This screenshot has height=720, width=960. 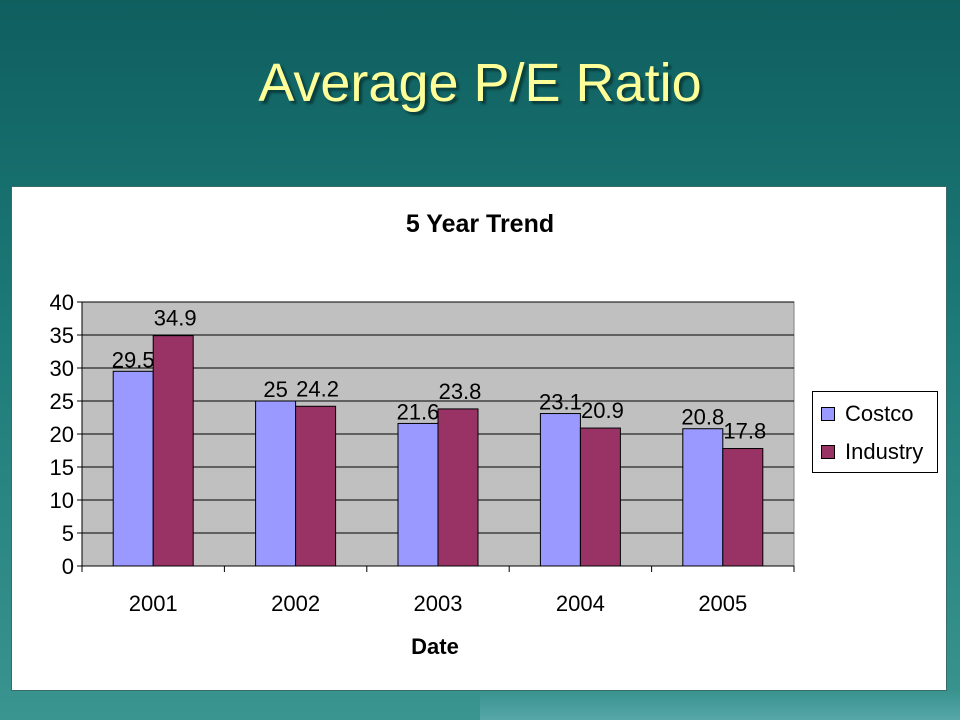 What do you see at coordinates (438, 603) in the screenshot?
I see `x-tick-label: 2003` at bounding box center [438, 603].